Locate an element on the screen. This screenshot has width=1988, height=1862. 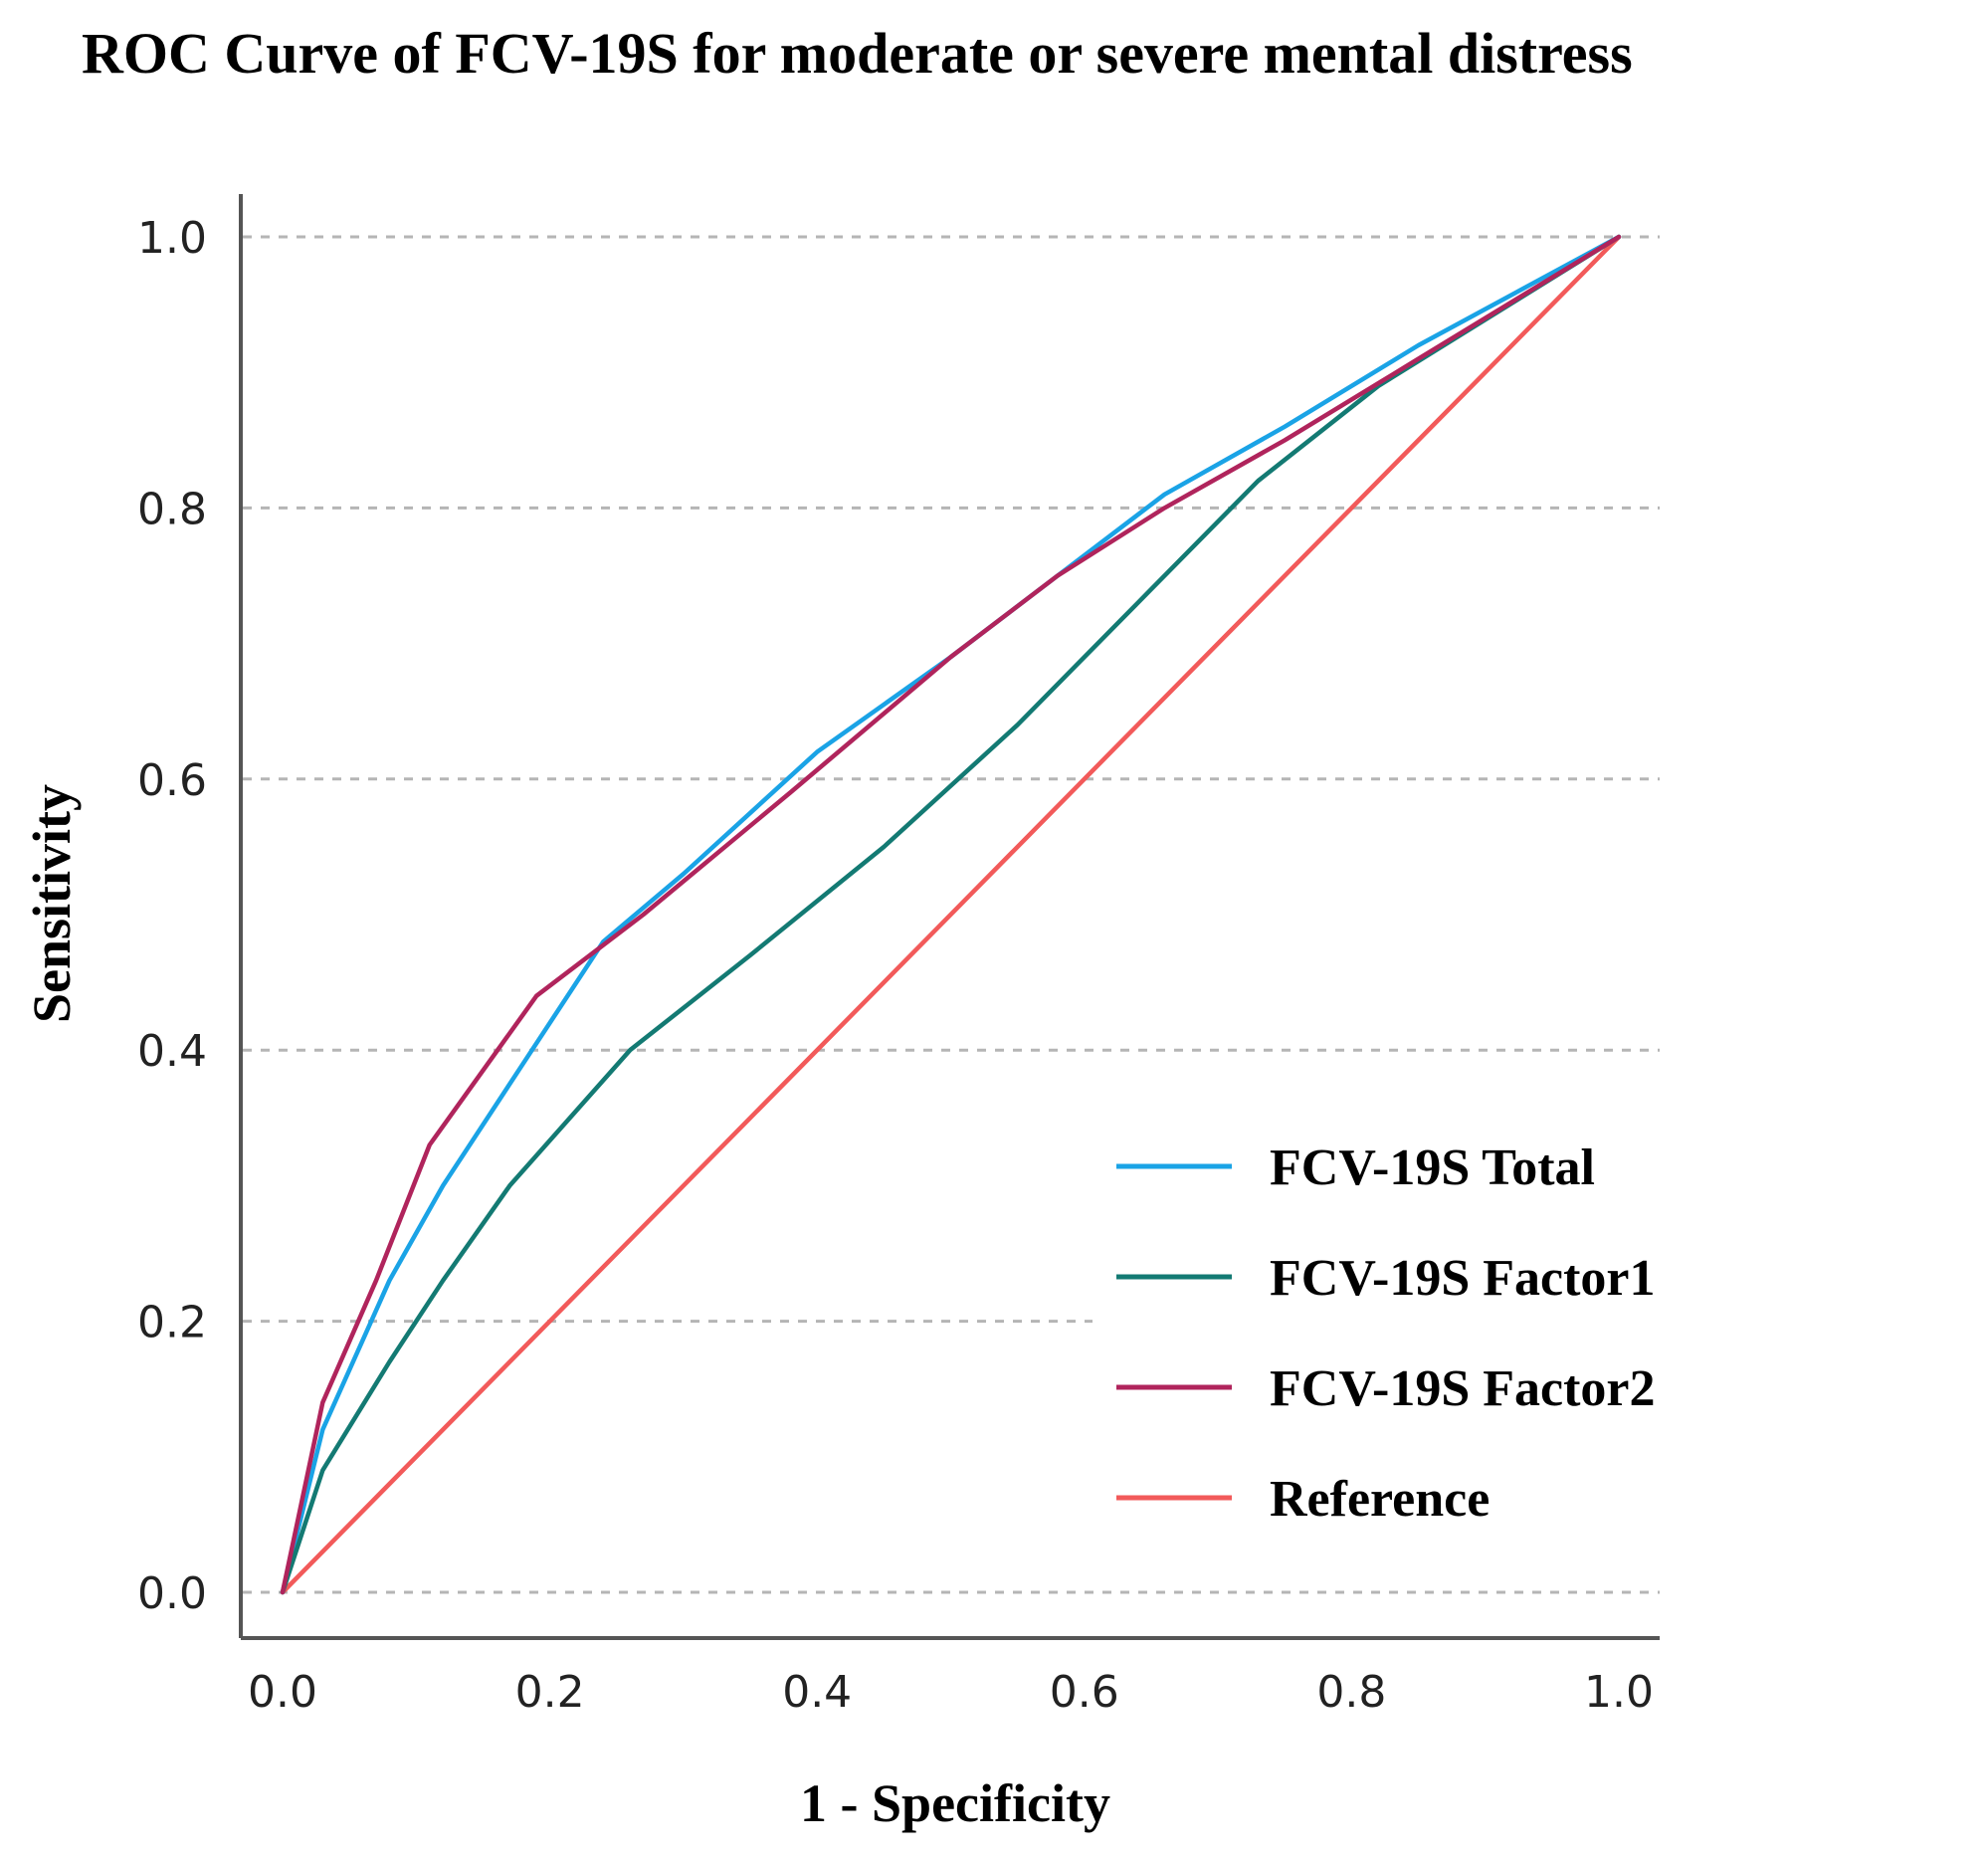
y-tick-label: 1.0 is located at coordinates (172, 238).